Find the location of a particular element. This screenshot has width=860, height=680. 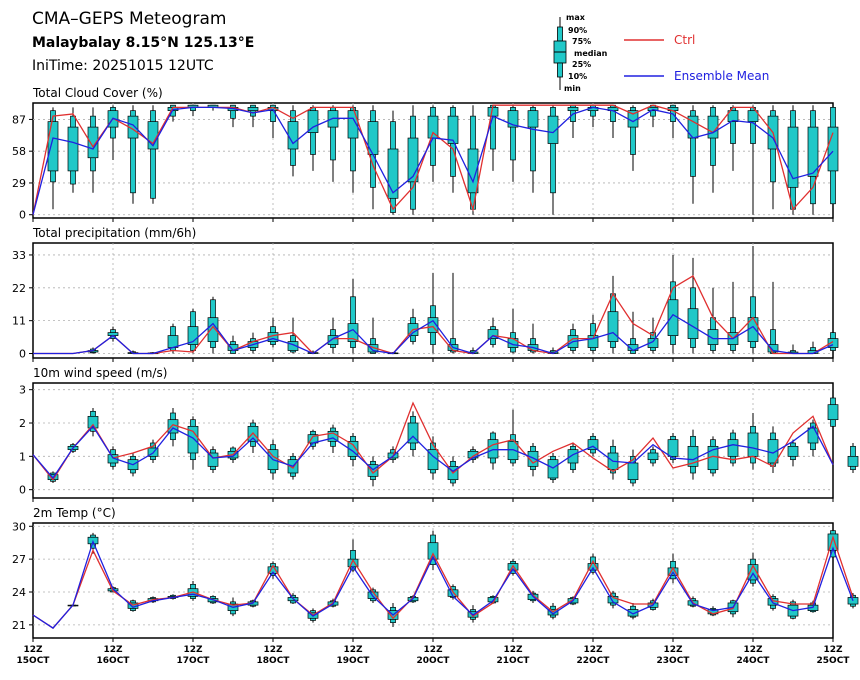

y-tick-label: 11 is located at coordinates (19, 321).